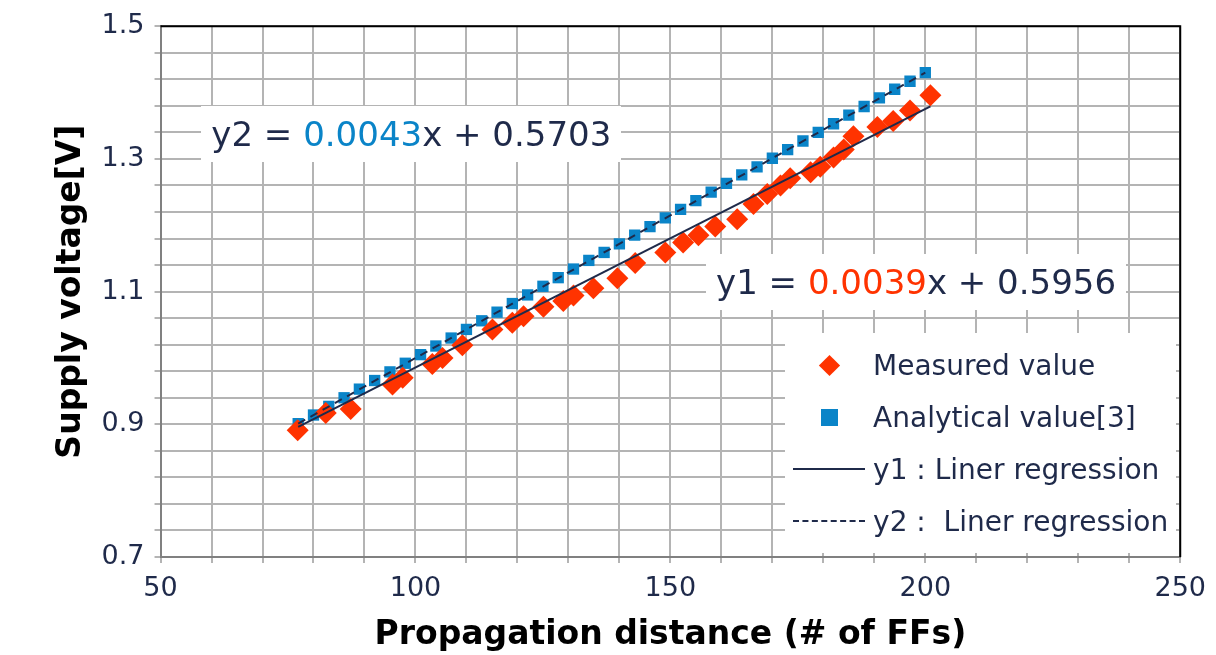 The width and height of the screenshot is (1216, 655). What do you see at coordinates (123, 555) in the screenshot?
I see `y-tick-label: 0.7` at bounding box center [123, 555].